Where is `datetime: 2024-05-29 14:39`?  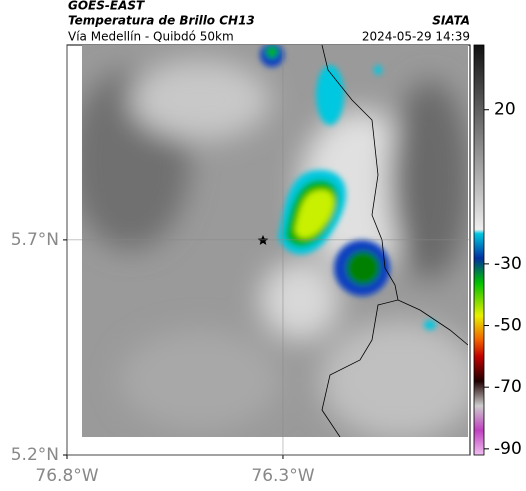 datetime: 2024-05-29 14:39 is located at coordinates (416, 37).